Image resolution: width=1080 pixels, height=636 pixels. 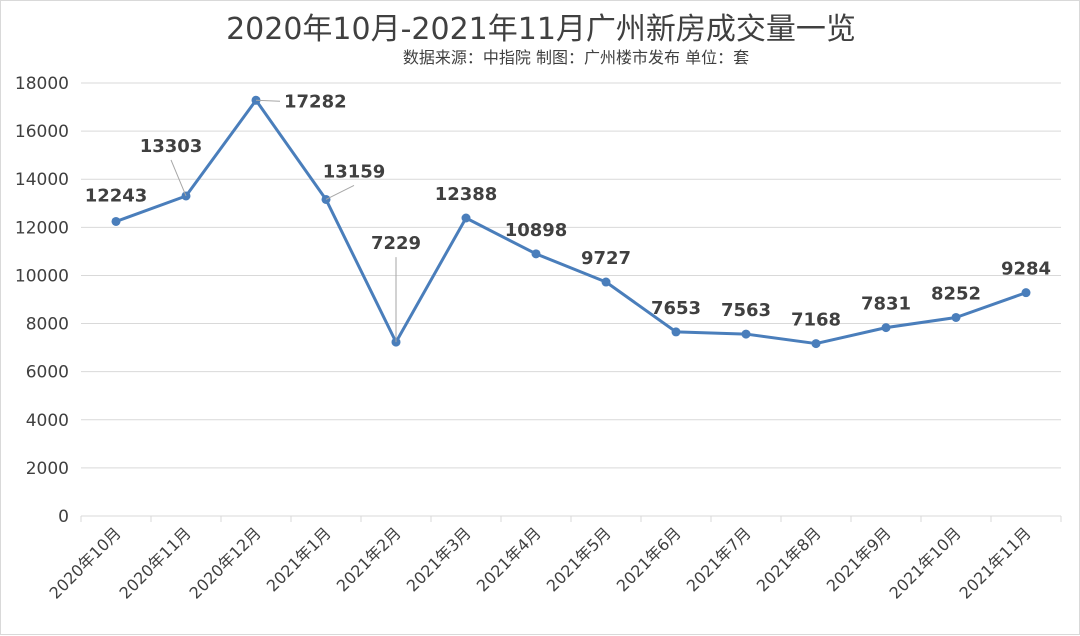 I want to click on x-tick-label: 2020年12月, so click(x=225, y=562).